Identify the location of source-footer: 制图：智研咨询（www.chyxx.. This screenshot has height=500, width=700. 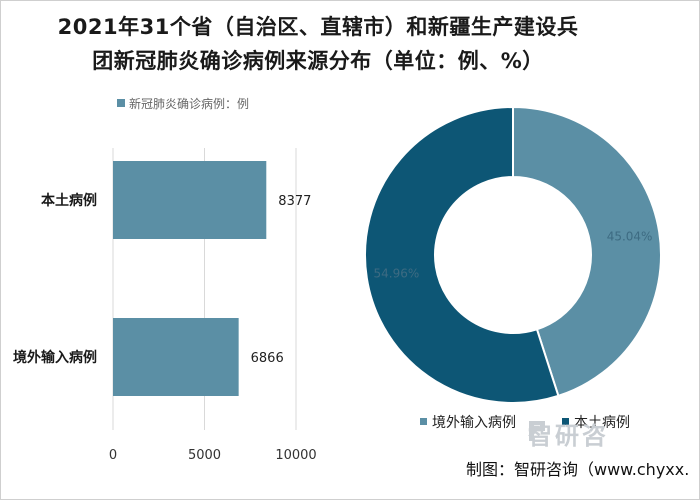
(578, 469).